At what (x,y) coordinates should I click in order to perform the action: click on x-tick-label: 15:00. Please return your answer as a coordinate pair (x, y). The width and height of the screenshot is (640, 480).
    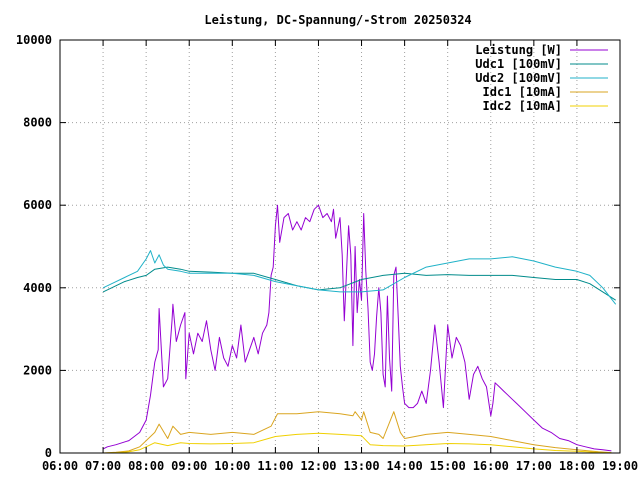
    Looking at the image, I should click on (448, 466).